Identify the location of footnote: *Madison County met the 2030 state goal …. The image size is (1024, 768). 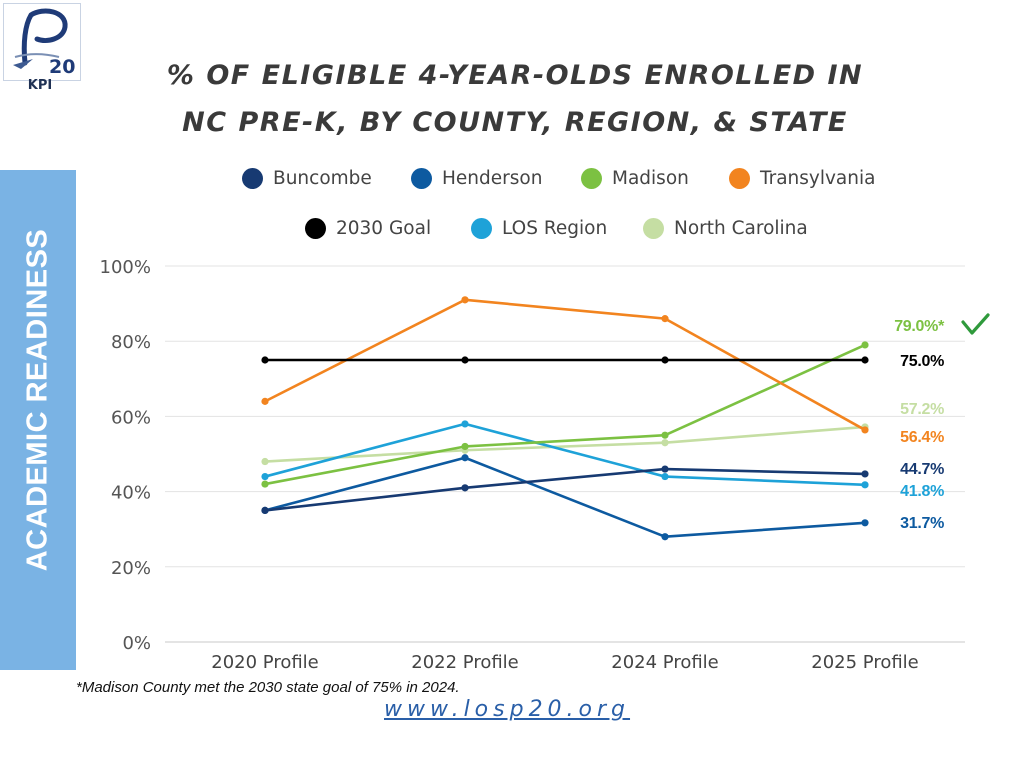
(268, 687).